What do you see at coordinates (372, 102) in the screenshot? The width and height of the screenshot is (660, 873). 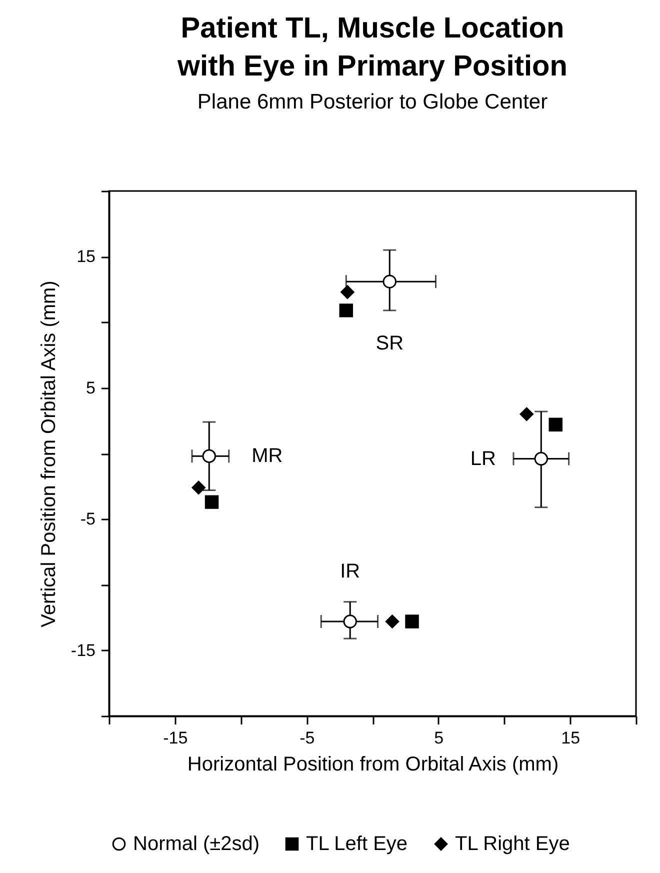 I see `chart-subtitle: Plane 6mm Posterior to Globe Center` at bounding box center [372, 102].